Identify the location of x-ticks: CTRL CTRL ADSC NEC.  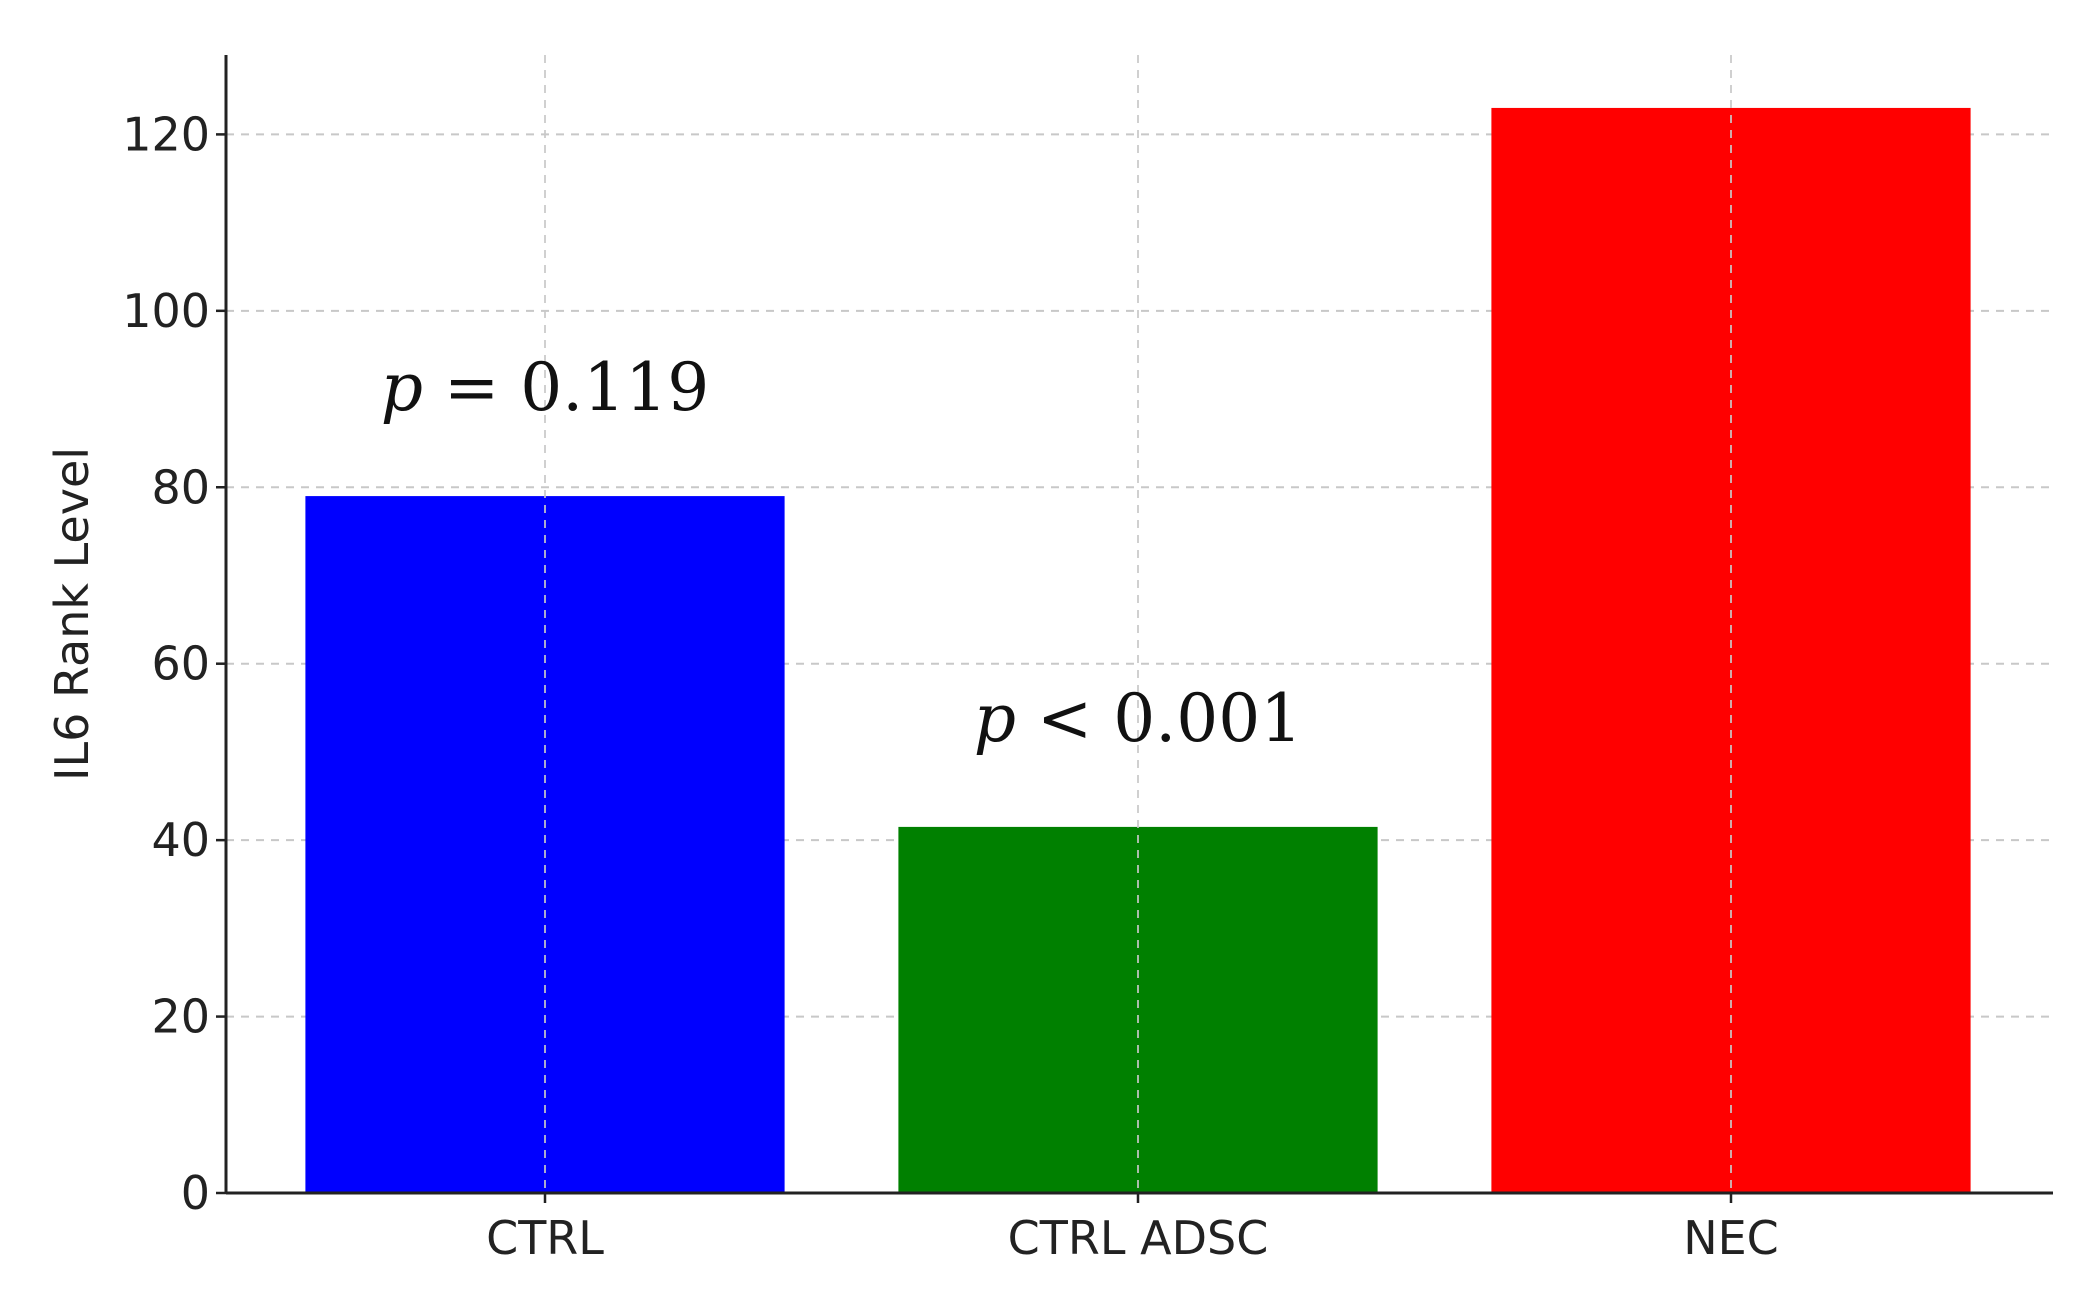
(1132, 1229).